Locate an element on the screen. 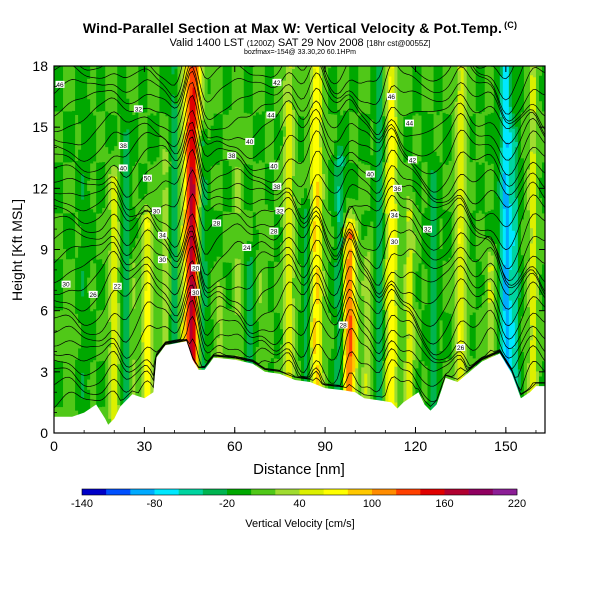  colorbar-tick-label: 40 is located at coordinates (299, 504).